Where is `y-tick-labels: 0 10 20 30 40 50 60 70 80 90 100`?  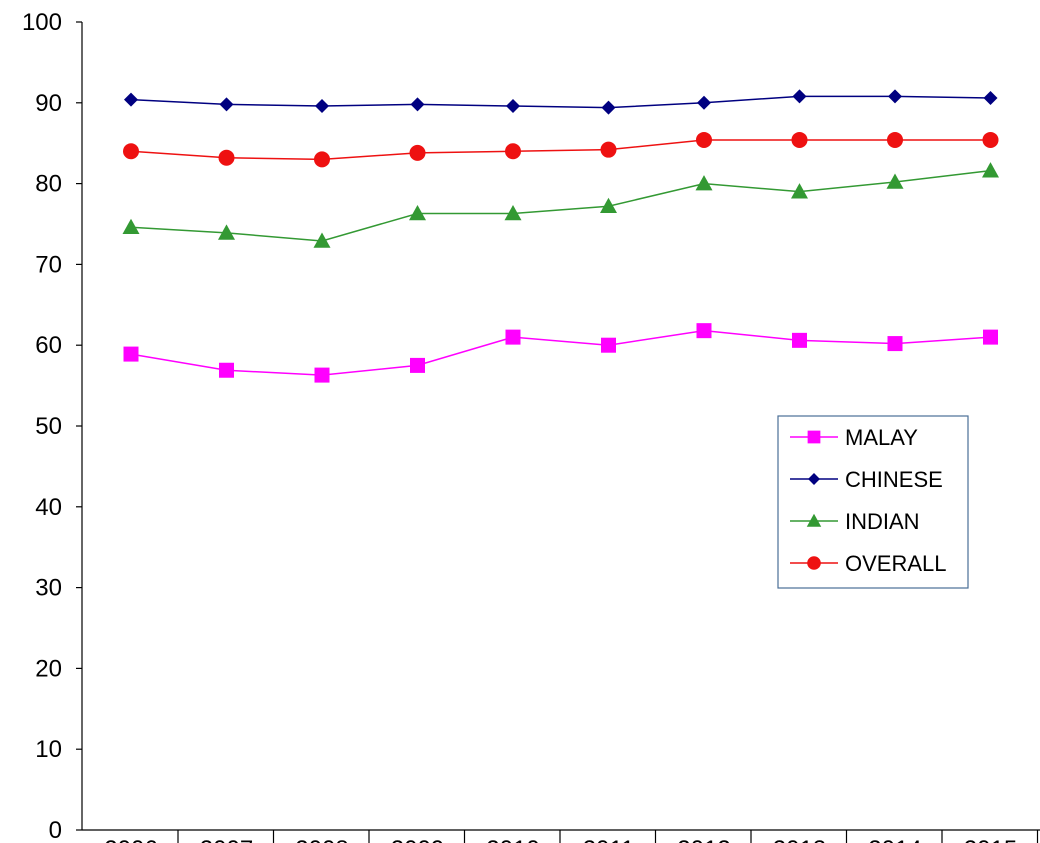 y-tick-labels: 0 10 20 30 40 50 60 70 80 90 100 is located at coordinates (42, 426).